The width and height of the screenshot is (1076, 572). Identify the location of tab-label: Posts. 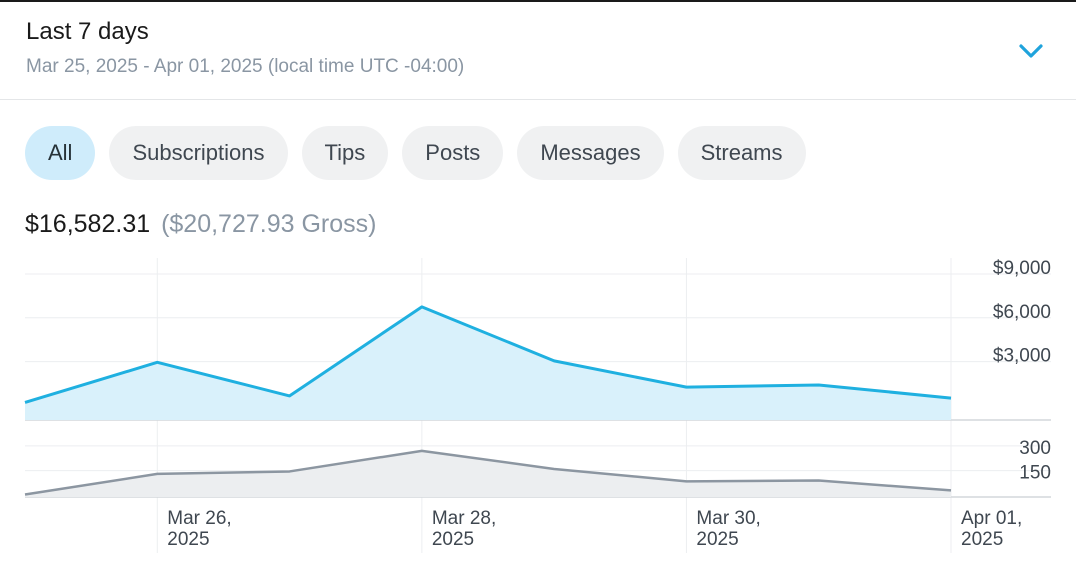
(453, 152).